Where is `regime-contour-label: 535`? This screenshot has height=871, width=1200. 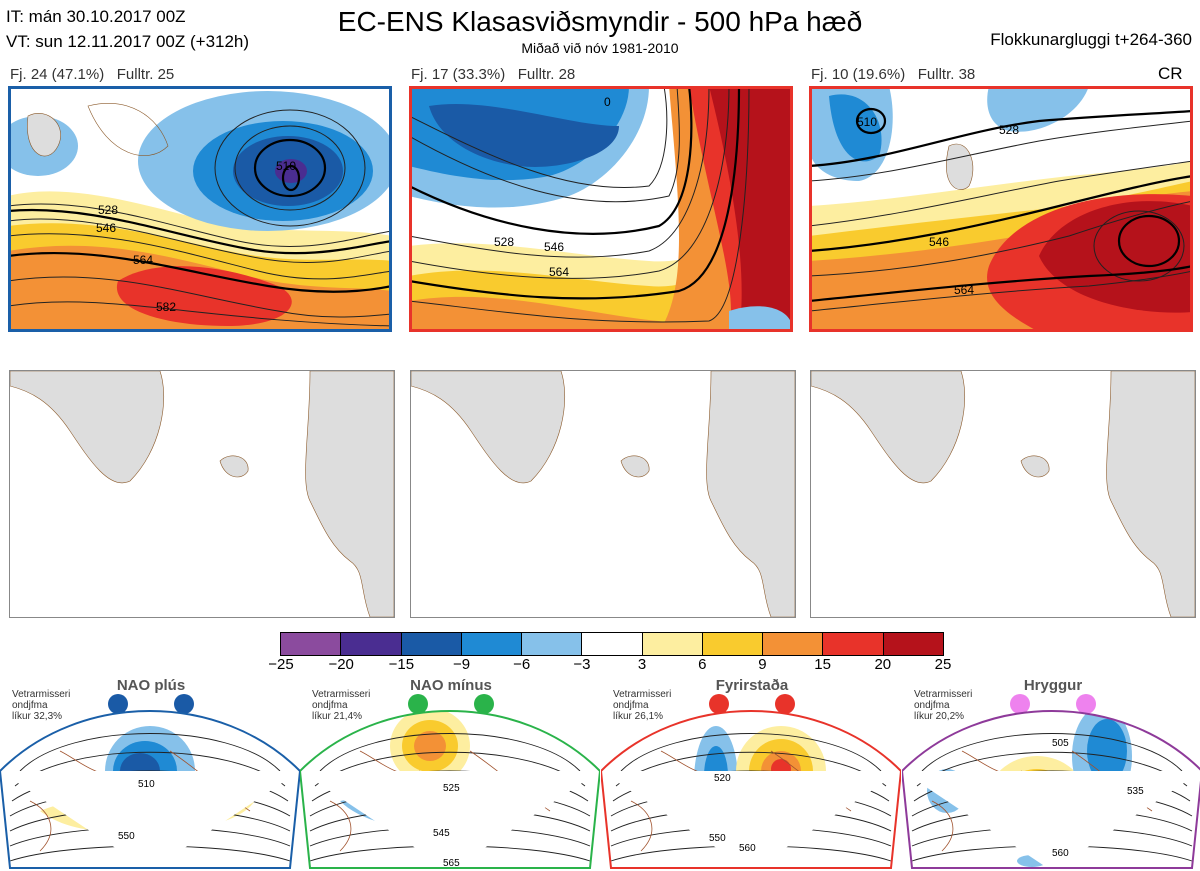 regime-contour-label: 535 is located at coordinates (1135, 791).